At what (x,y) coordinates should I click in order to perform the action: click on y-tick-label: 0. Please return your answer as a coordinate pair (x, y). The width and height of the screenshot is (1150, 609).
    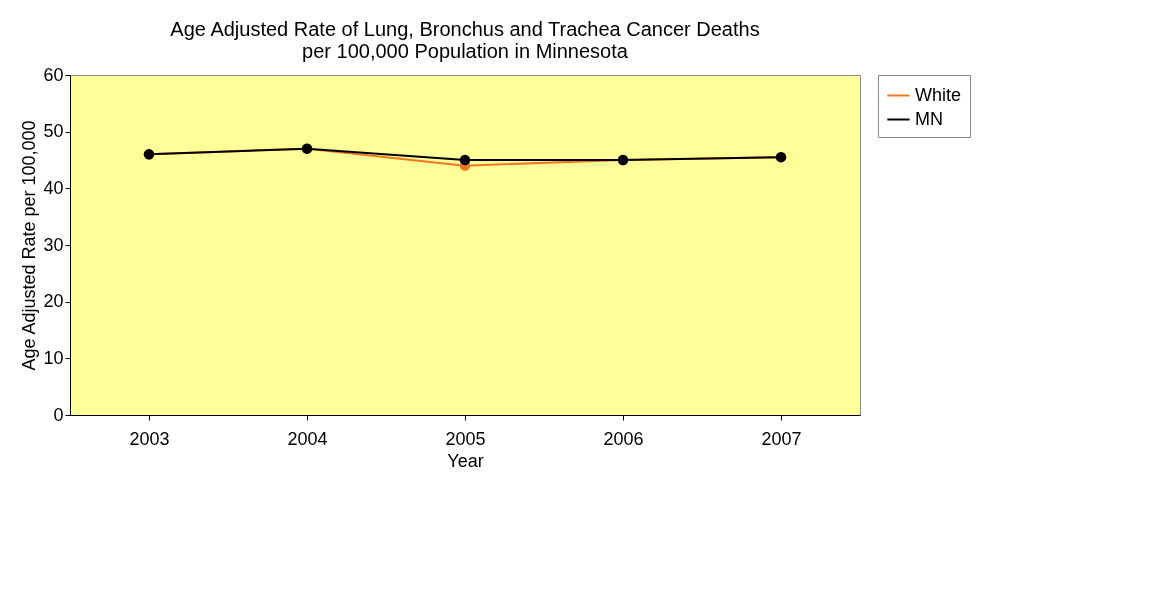
    Looking at the image, I should click on (58, 414).